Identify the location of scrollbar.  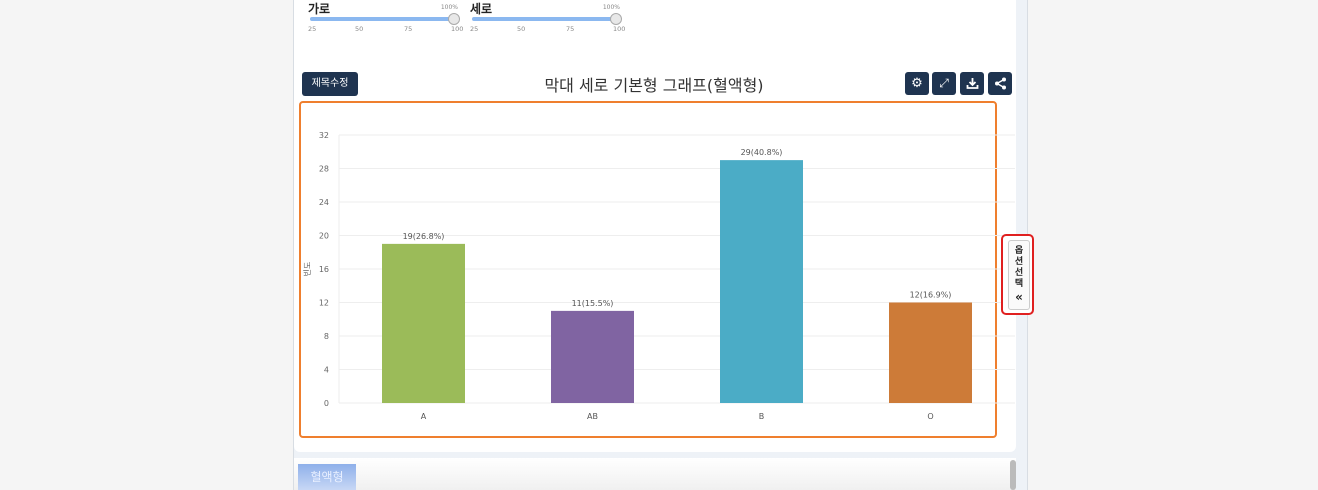
(1013, 475).